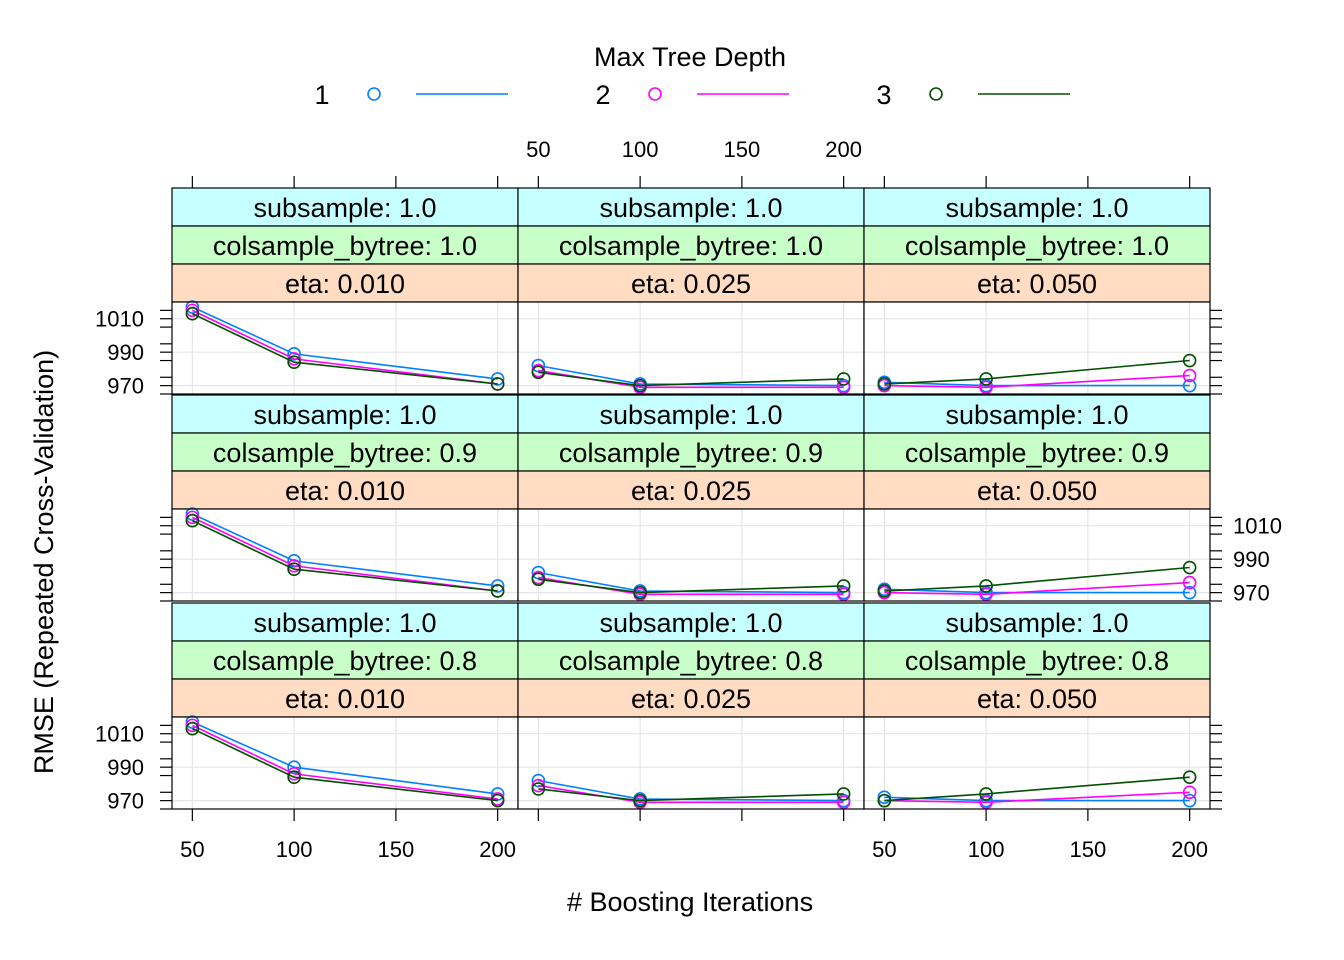  Describe the element at coordinates (321, 95) in the screenshot. I see `legend-label-1: 1` at that location.